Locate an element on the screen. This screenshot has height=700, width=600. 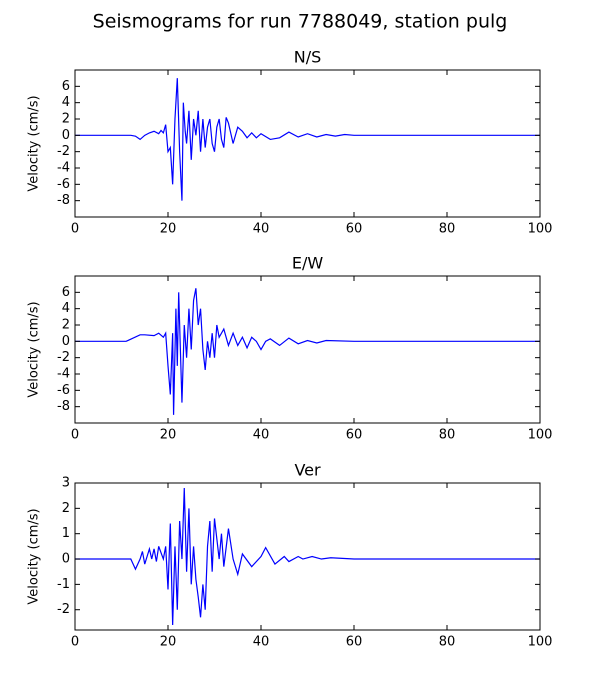
y-tick-label: -1 is located at coordinates (63, 584).